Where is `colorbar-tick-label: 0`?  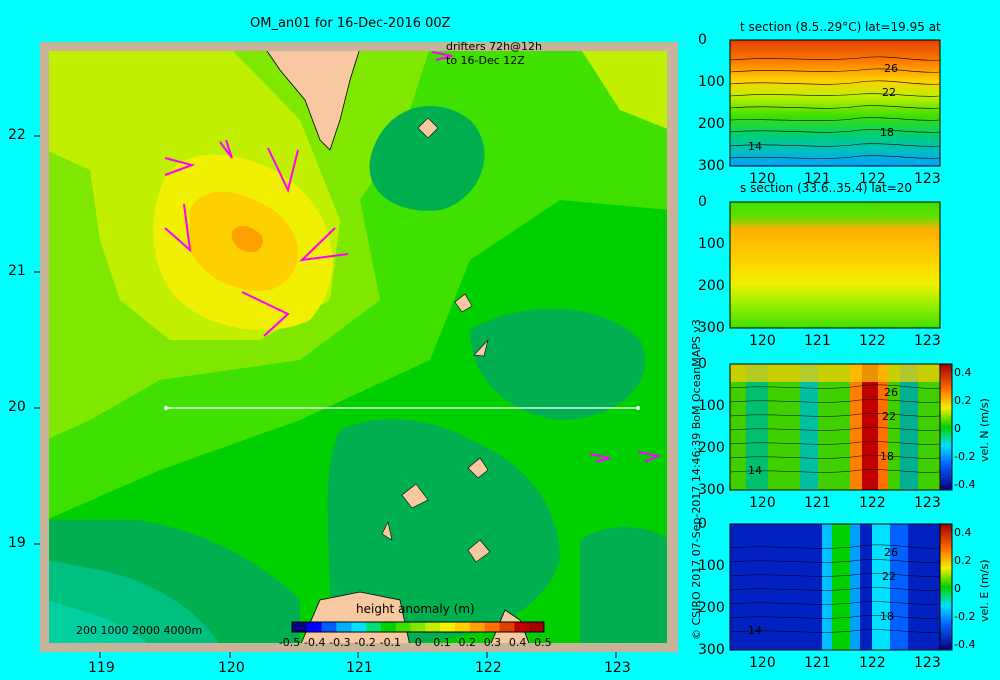 colorbar-tick-label: 0 is located at coordinates (418, 642).